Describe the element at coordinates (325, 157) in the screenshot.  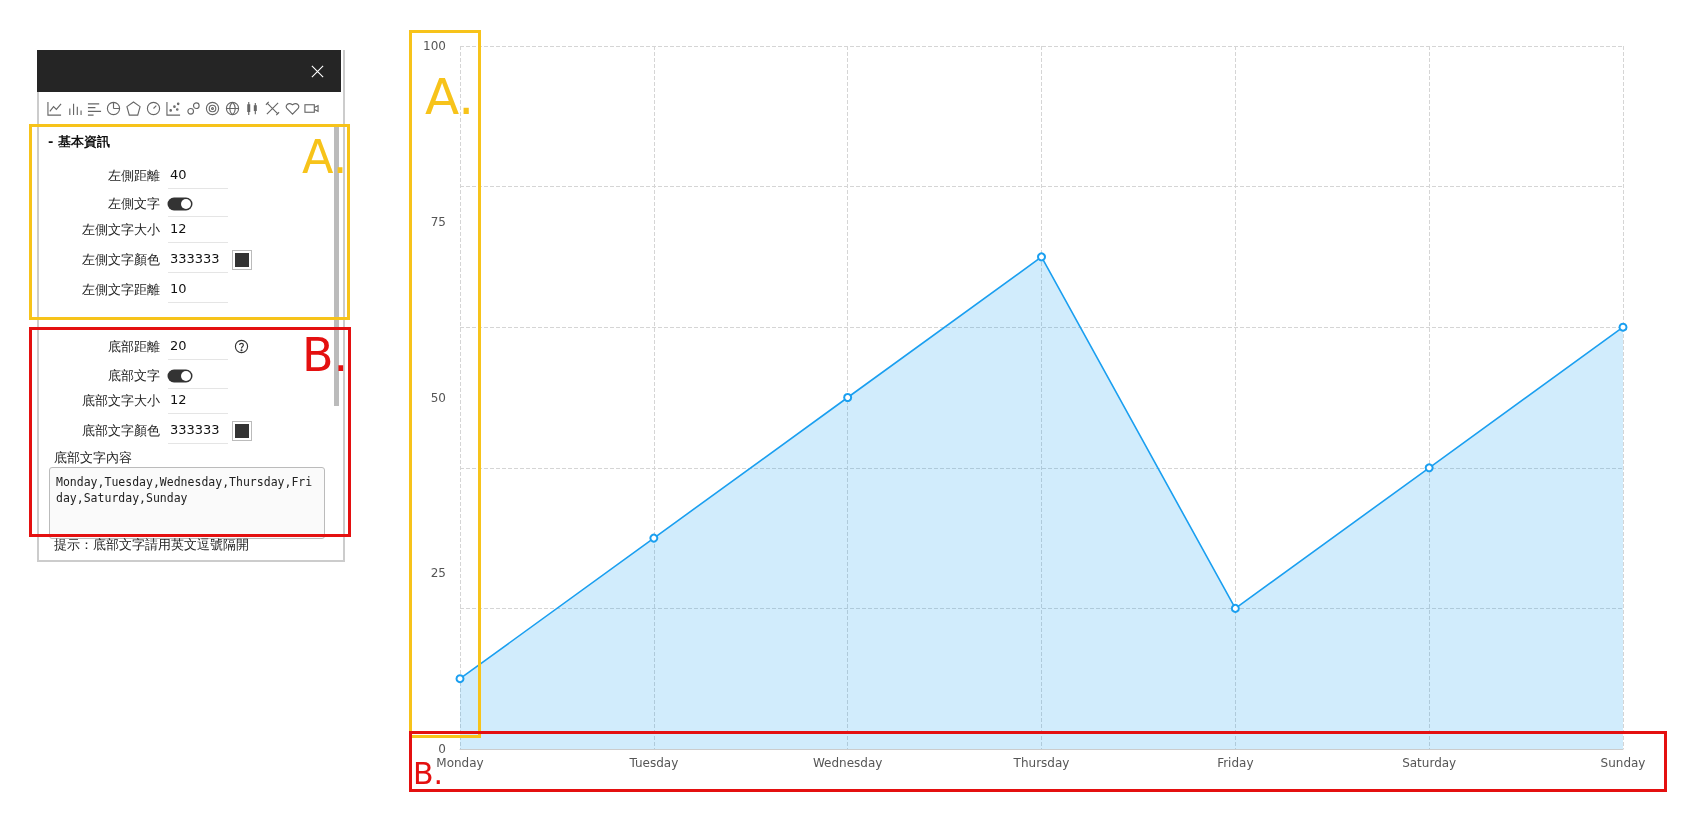
I see `text: A.` at that location.